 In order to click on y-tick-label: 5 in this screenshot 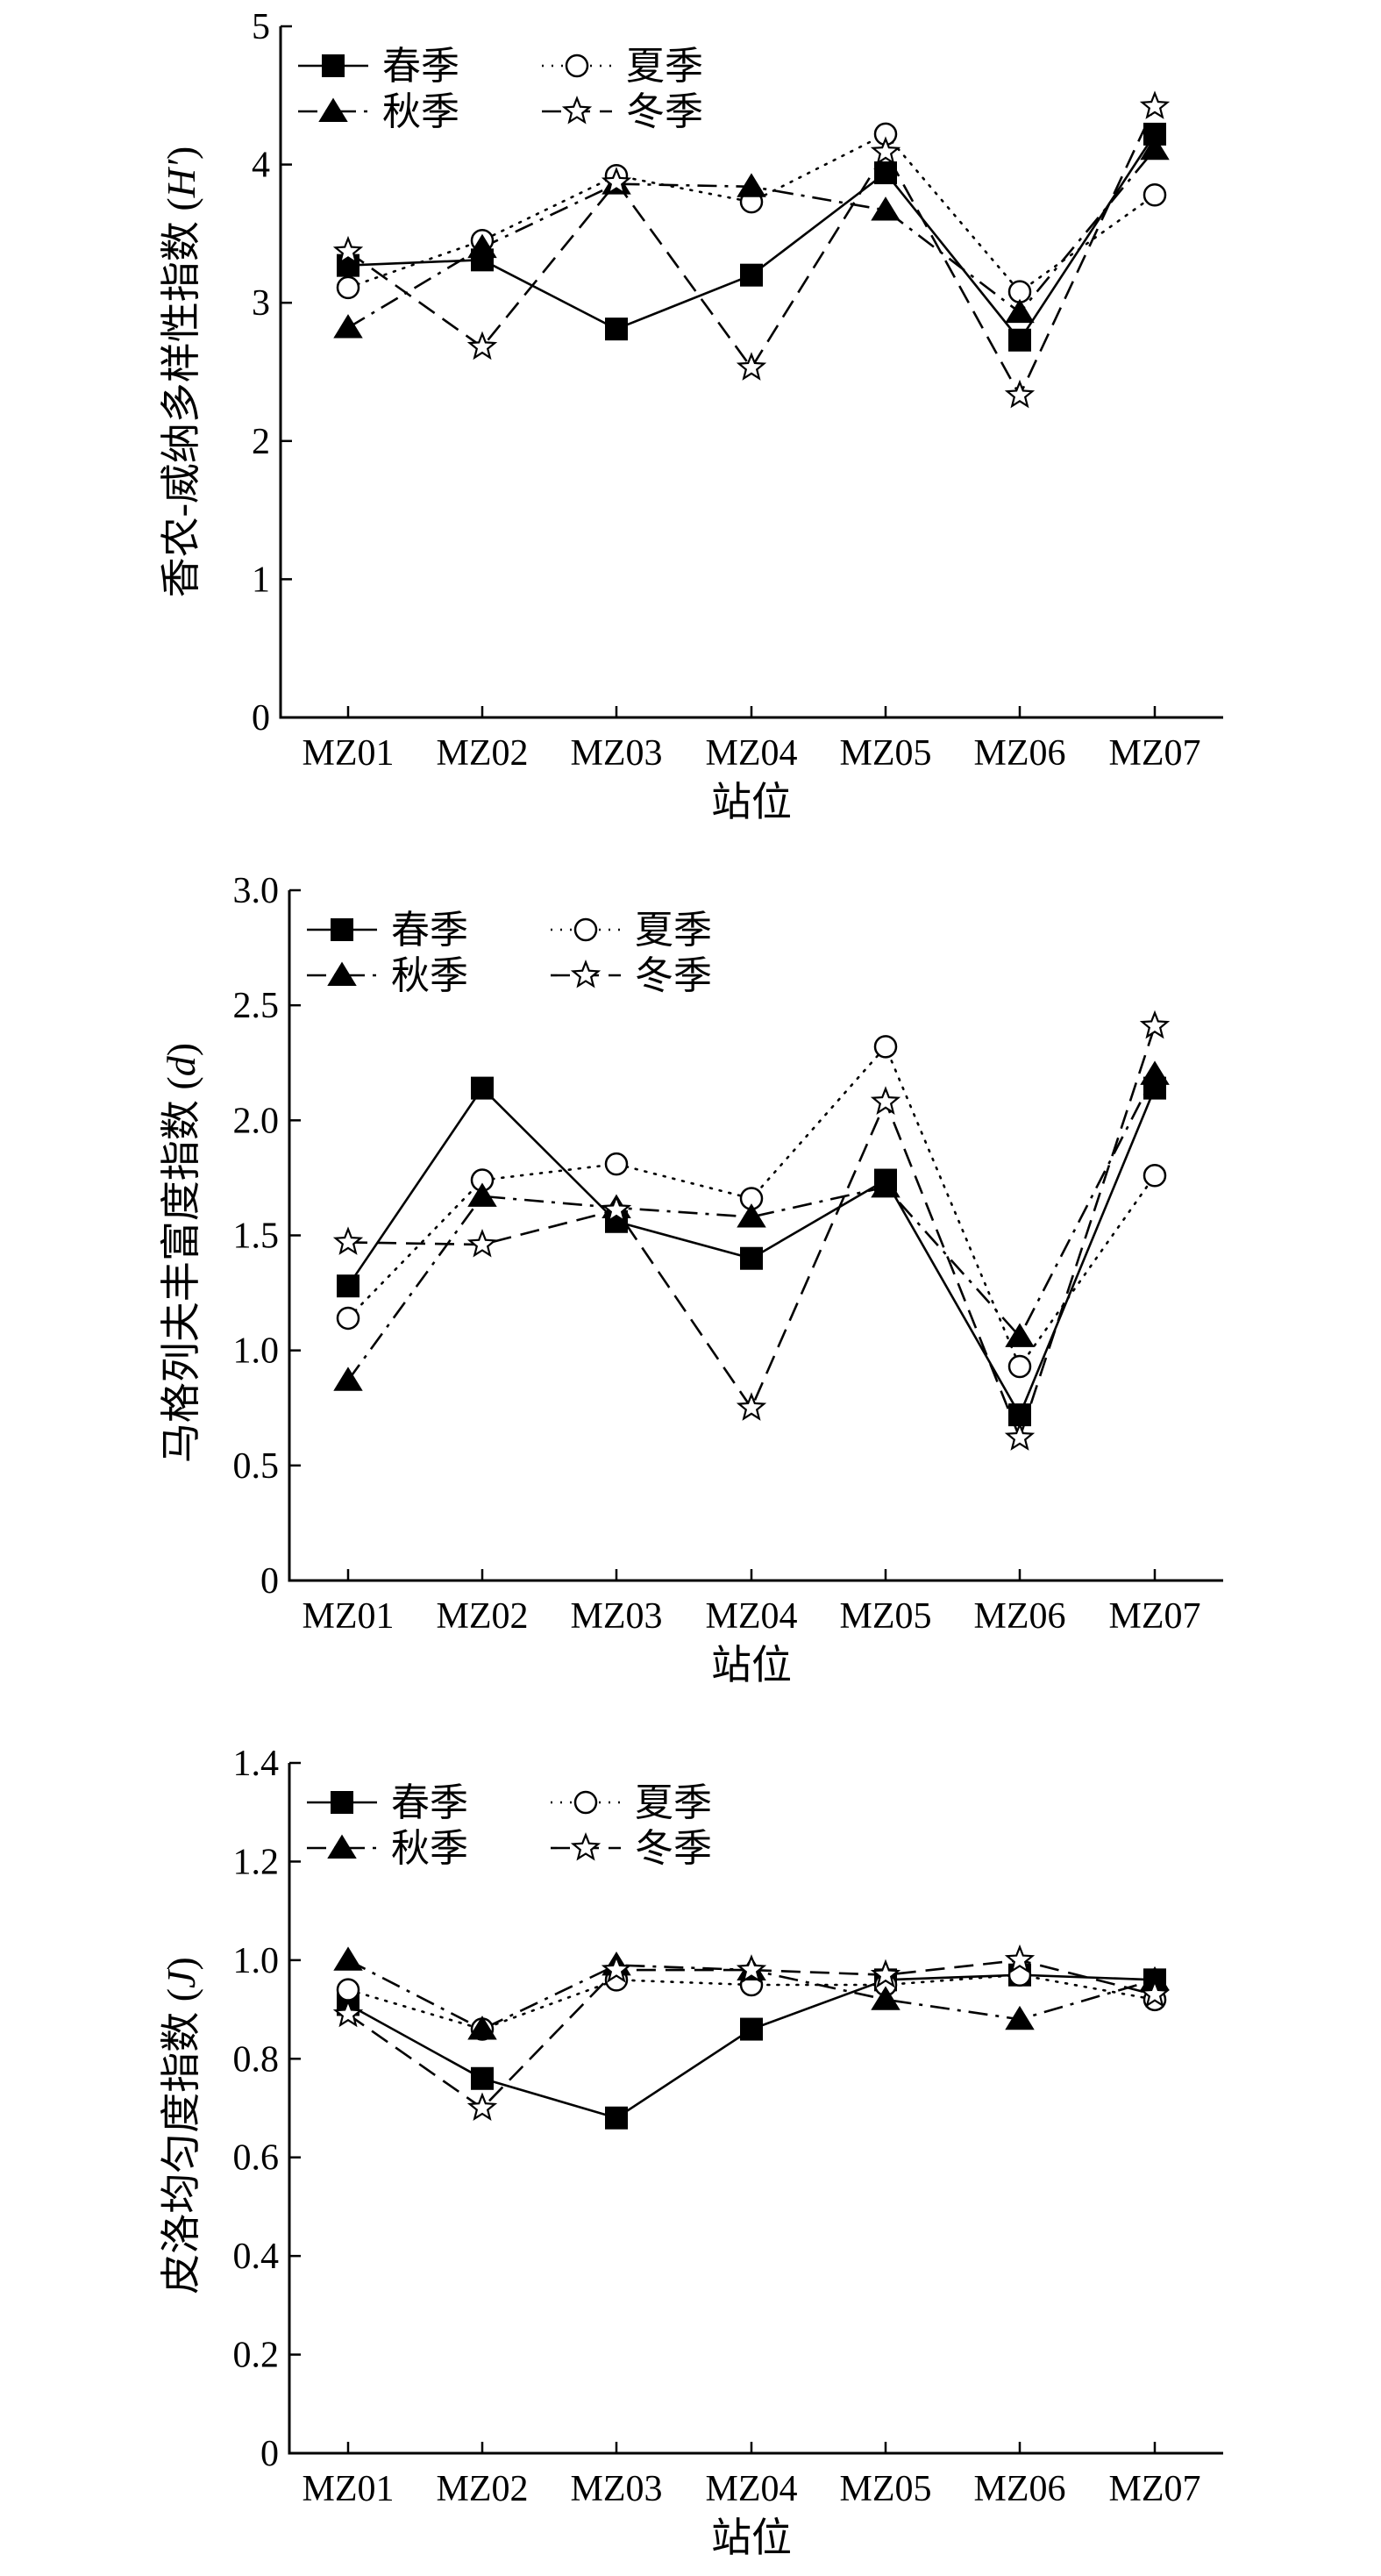, I will do `click(261, 27)`.